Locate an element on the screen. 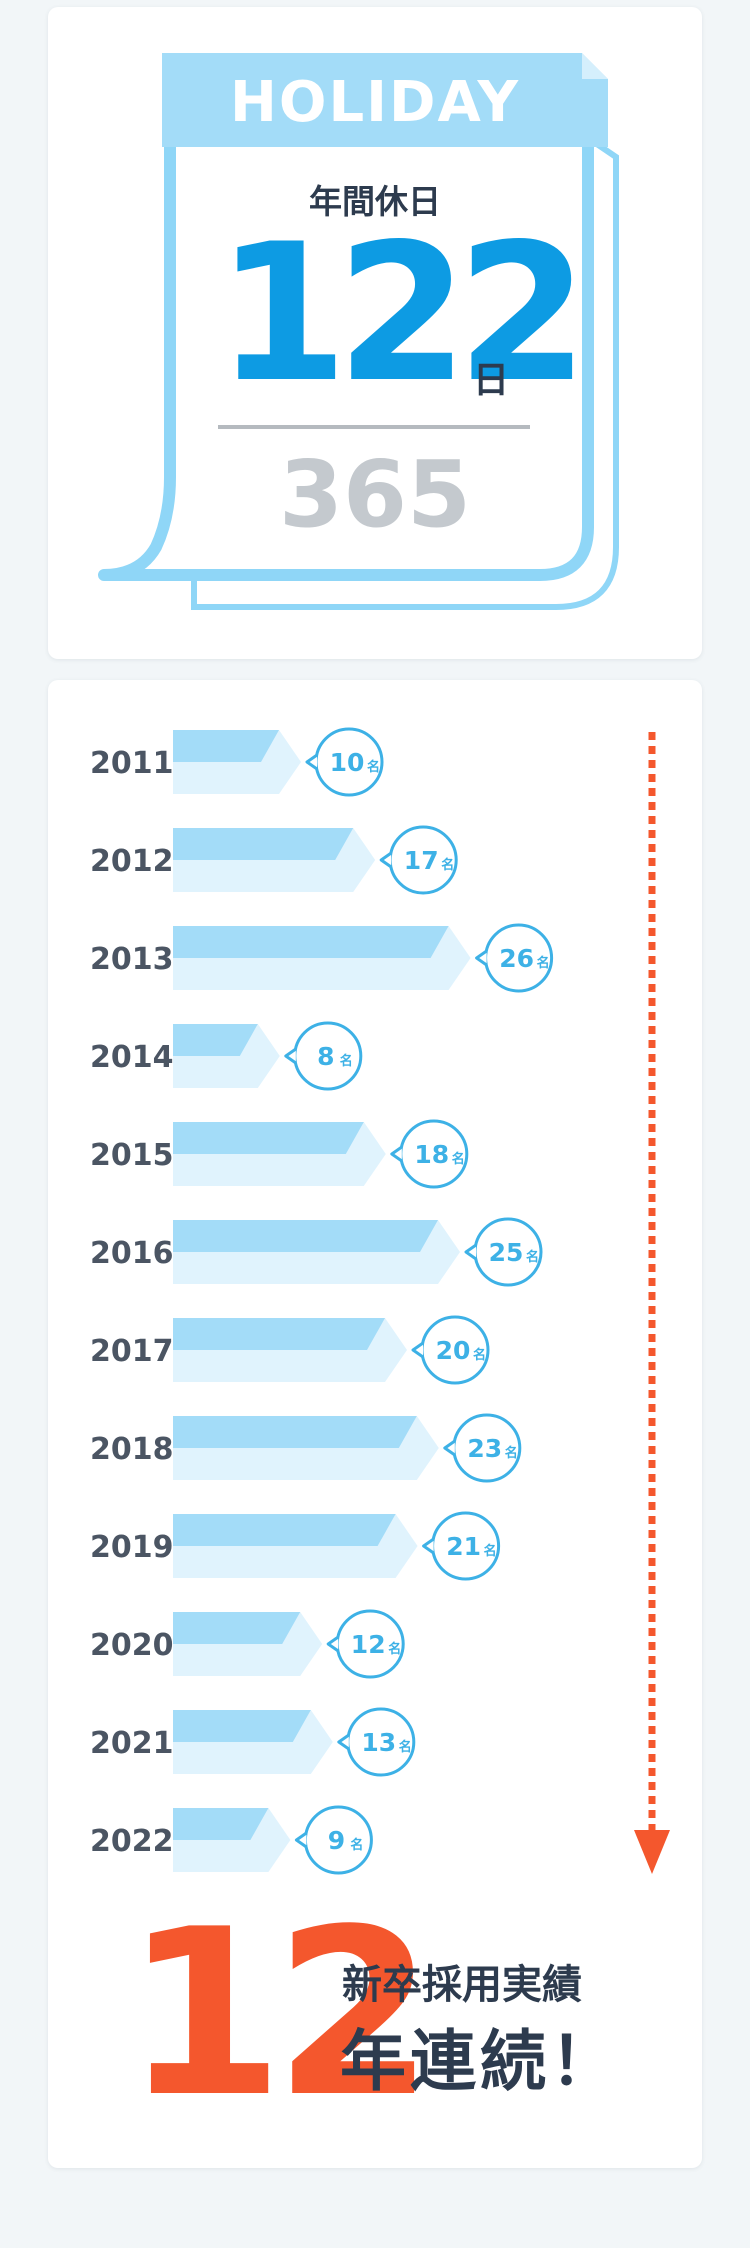 The image size is (750, 2248). bar-value-label: 9 is located at coordinates (336, 1840).